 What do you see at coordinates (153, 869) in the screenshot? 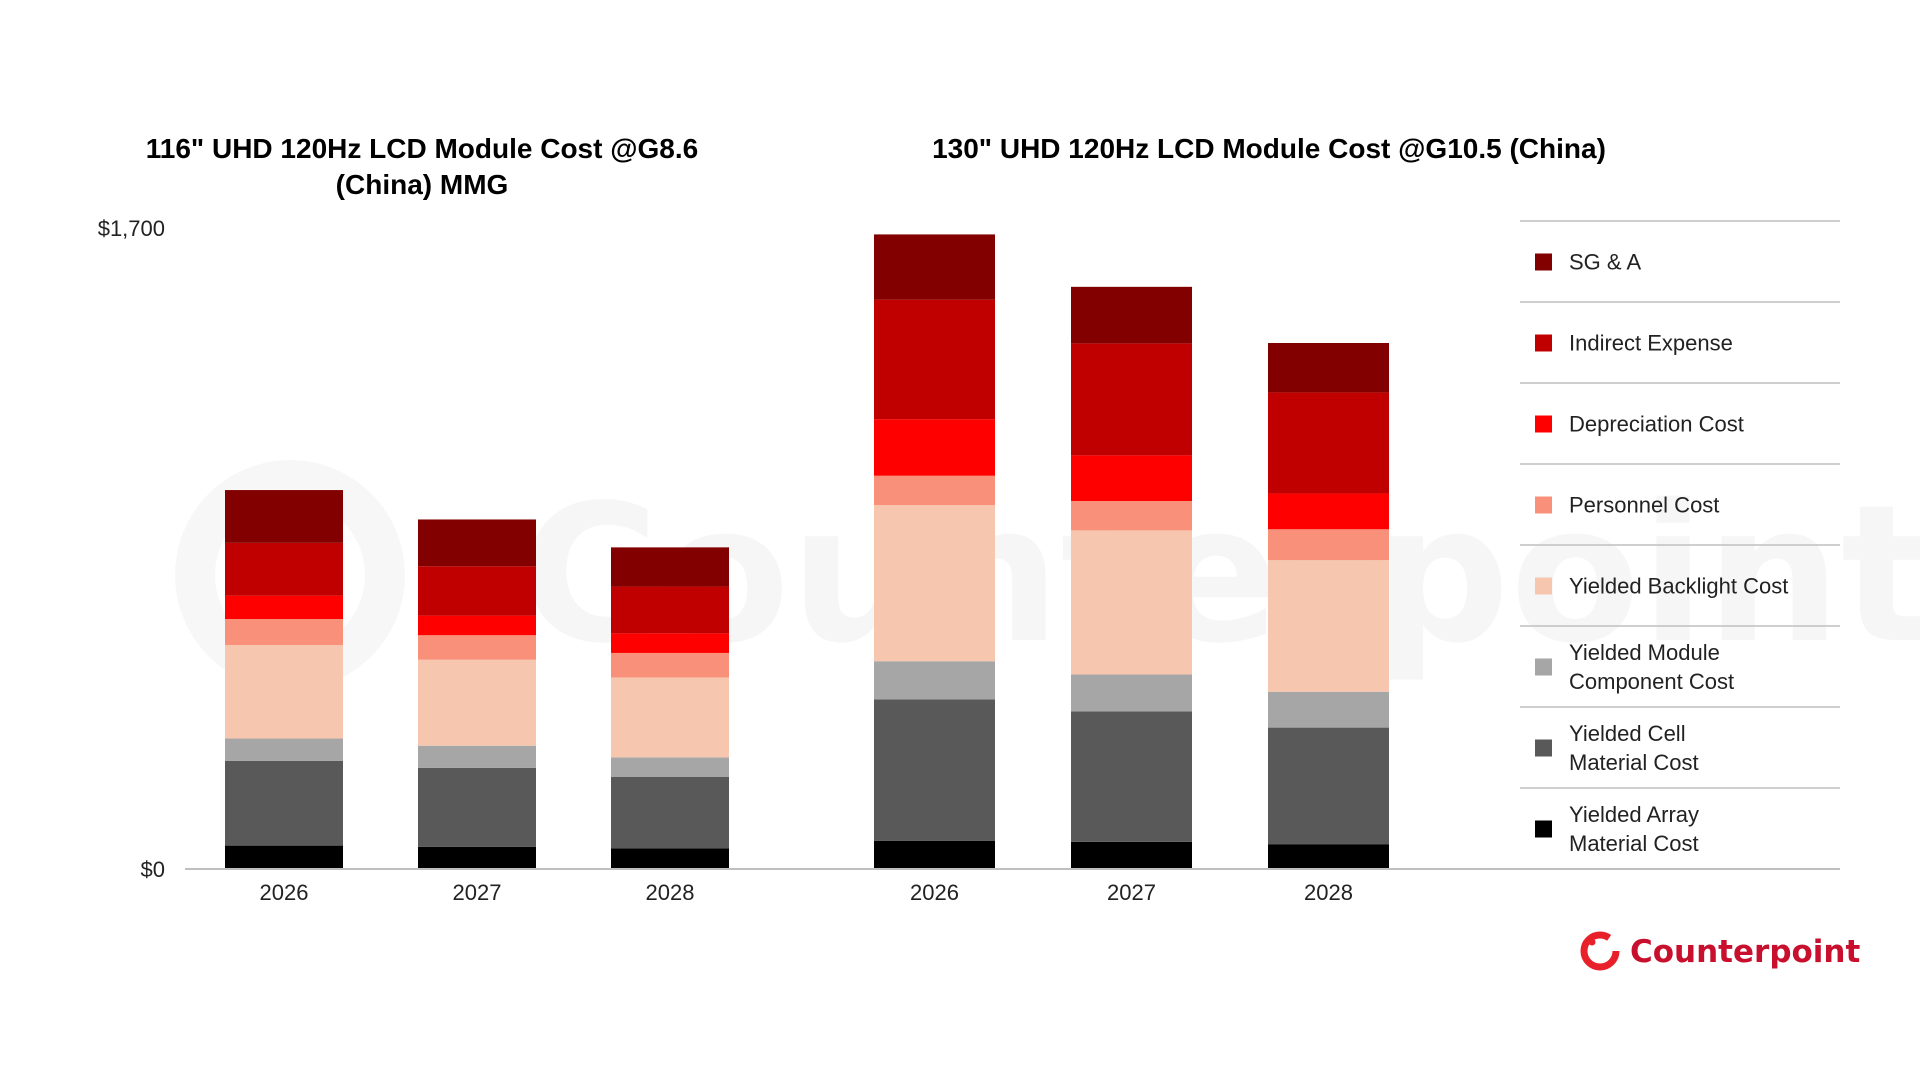
I see `y-tick-zero: $0` at bounding box center [153, 869].